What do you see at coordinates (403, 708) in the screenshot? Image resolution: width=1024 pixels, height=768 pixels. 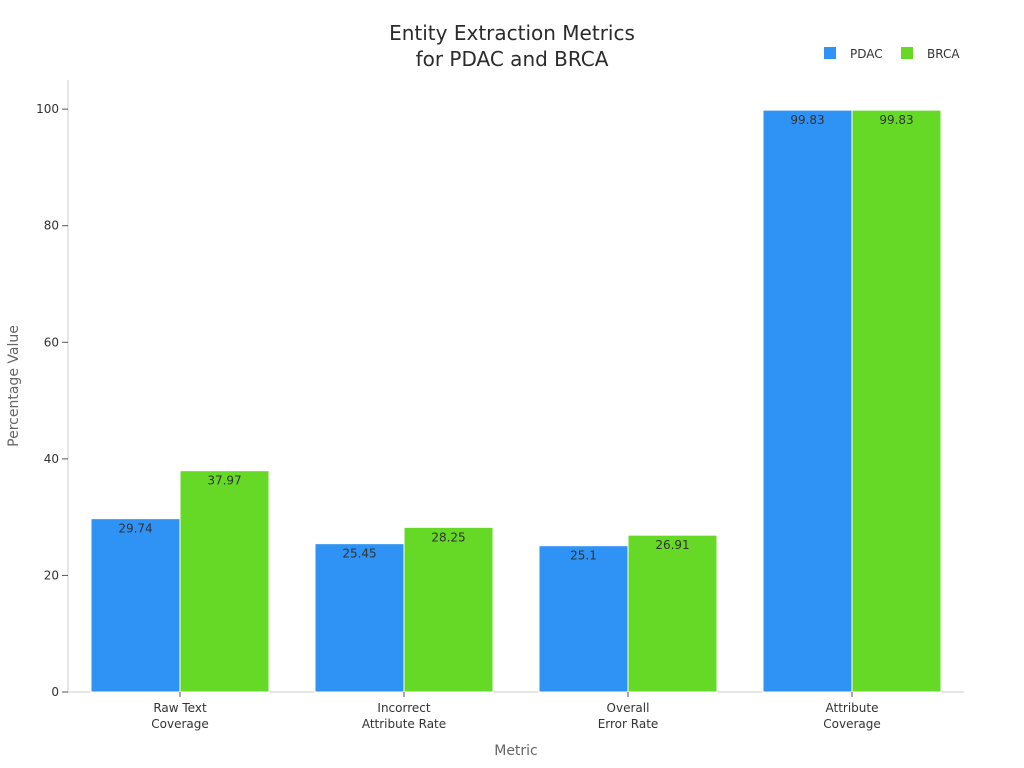 I see `x-tick-label: Incorrect` at bounding box center [403, 708].